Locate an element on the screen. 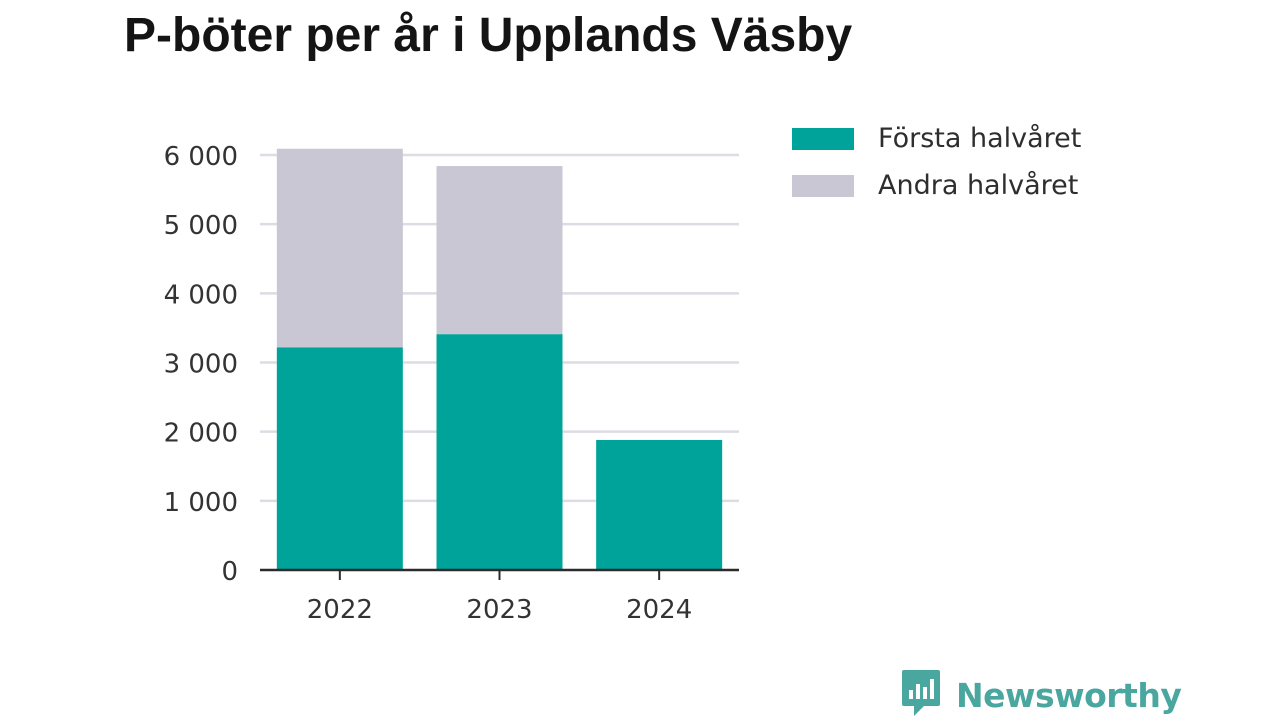 Image resolution: width=1280 pixels, height=722 pixels. y-tick-label: 3 000 is located at coordinates (201, 365).